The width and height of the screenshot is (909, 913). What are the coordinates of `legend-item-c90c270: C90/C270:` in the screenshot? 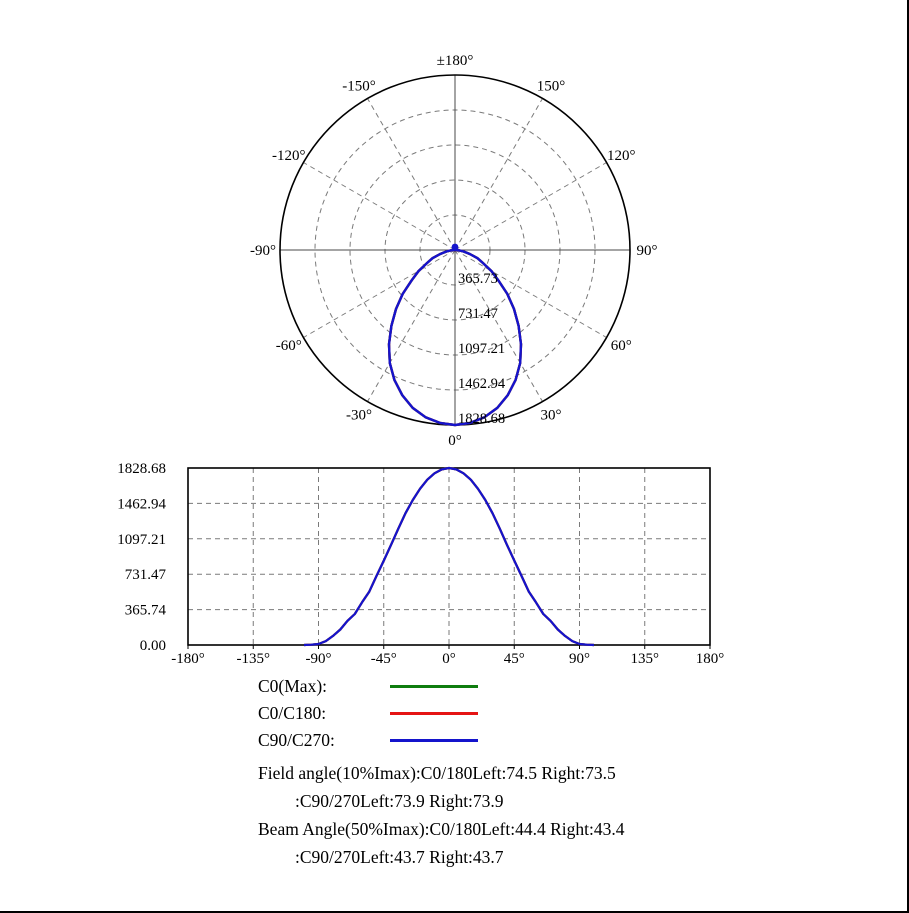 It's located at (388, 743).